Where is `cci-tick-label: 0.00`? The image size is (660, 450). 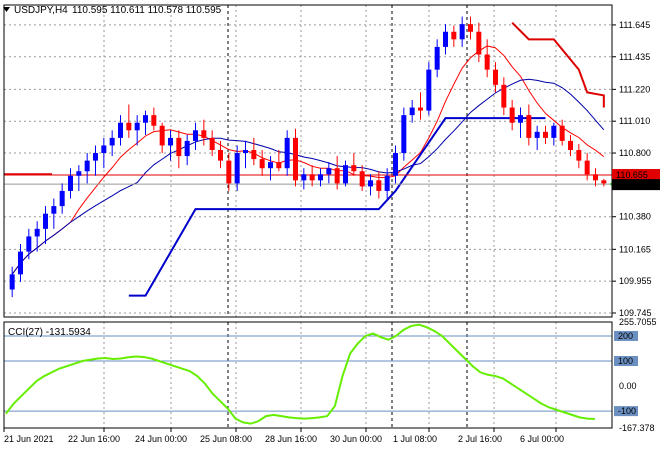 cci-tick-label: 0.00 is located at coordinates (628, 386).